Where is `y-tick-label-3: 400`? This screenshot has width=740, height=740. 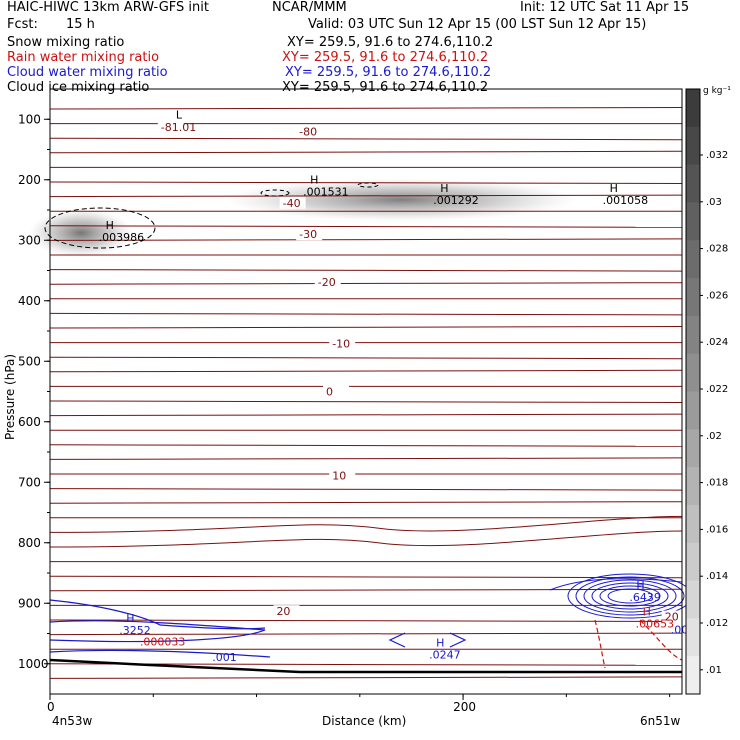 y-tick-label-3: 400 is located at coordinates (29, 301).